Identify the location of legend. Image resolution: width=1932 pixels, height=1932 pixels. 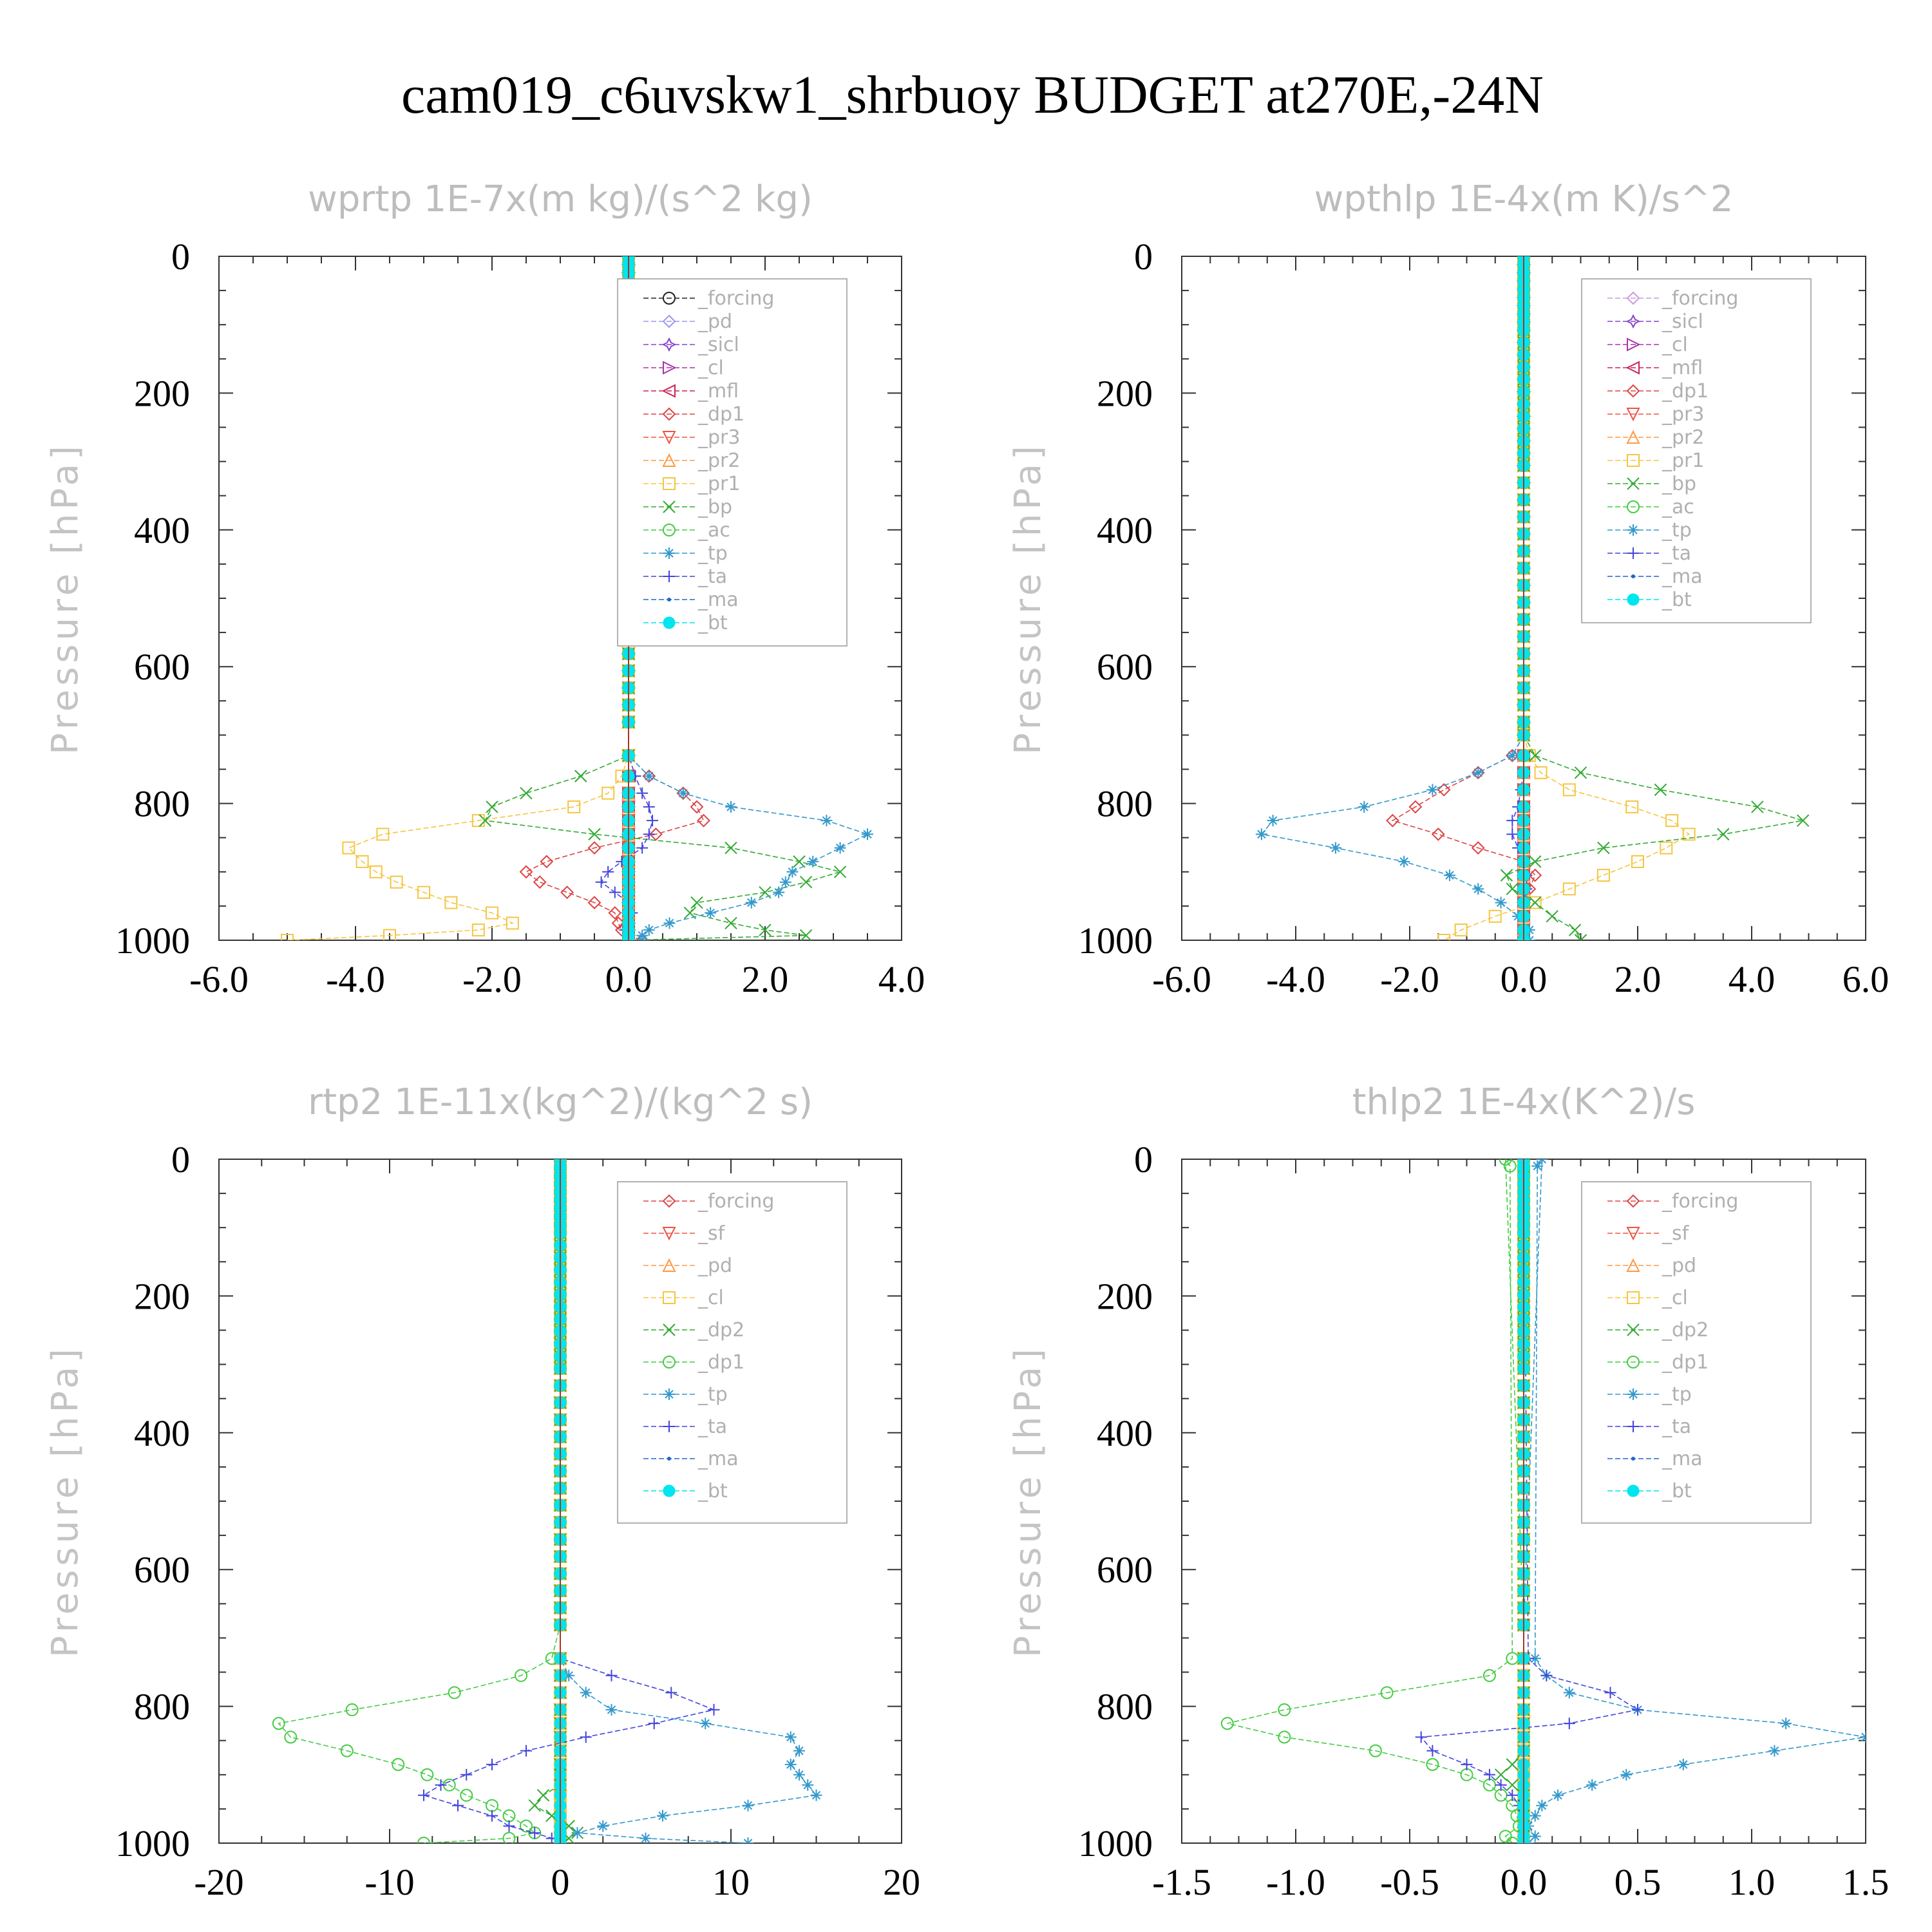
(732, 463).